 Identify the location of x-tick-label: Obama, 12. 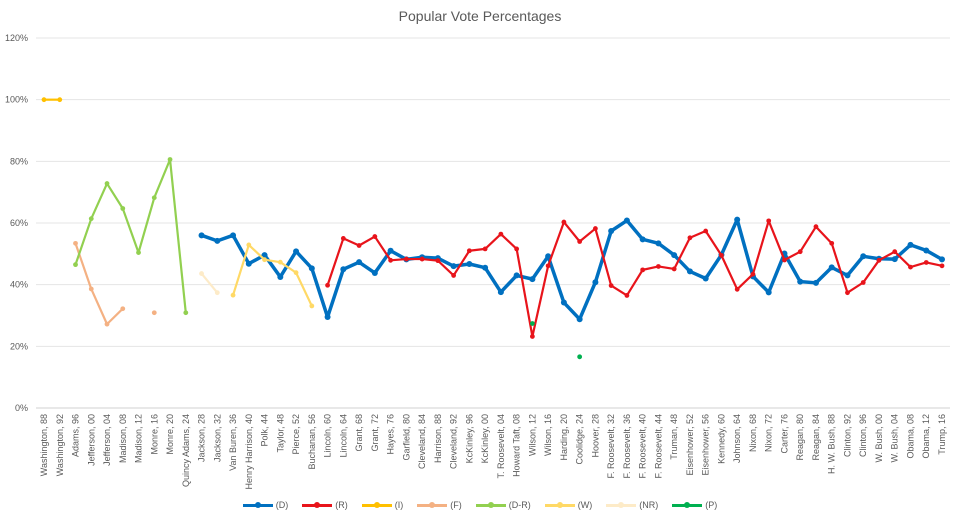
(926, 436).